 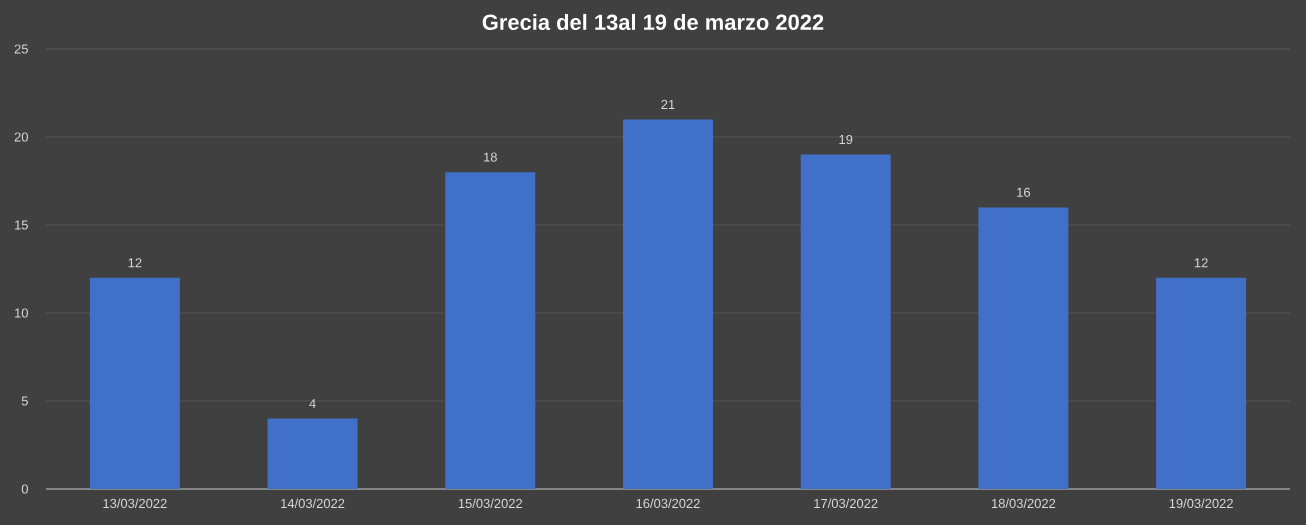 I want to click on x-tick-label: 18/03/2022, so click(x=1023, y=503).